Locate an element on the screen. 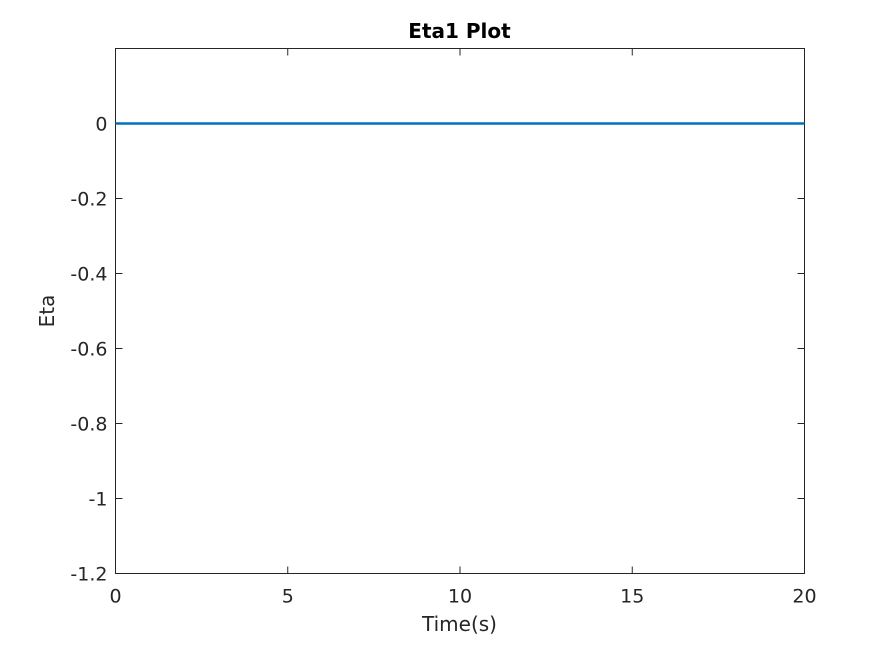 This screenshot has width=889, height=645. x-tick-labels: 0 5 10 15 20 is located at coordinates (462, 597).